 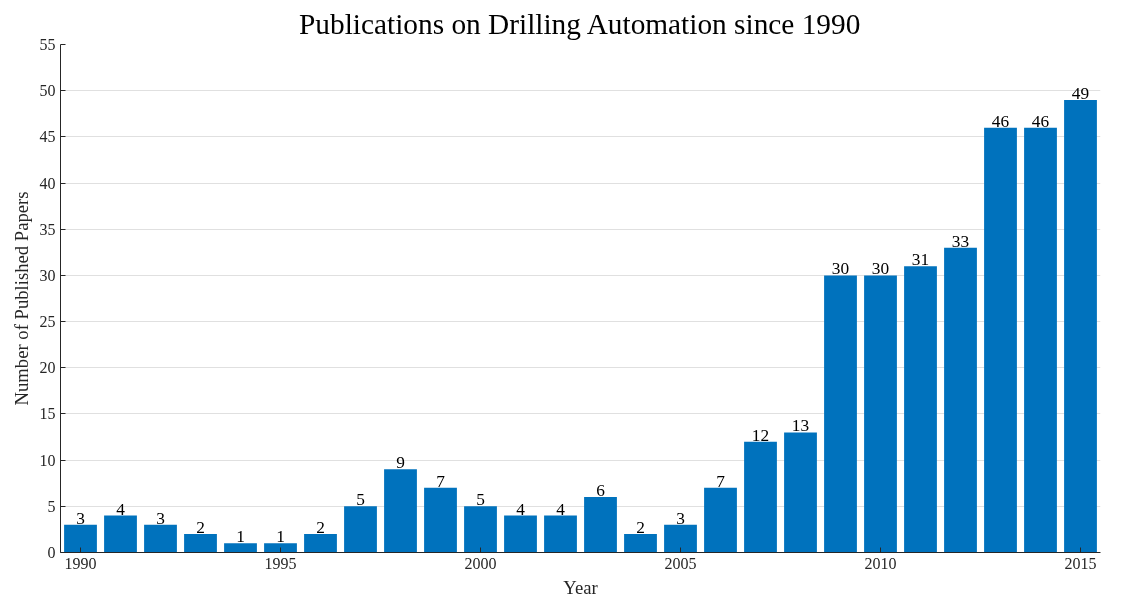 What do you see at coordinates (960, 241) in the screenshot?
I see `data-label: 33` at bounding box center [960, 241].